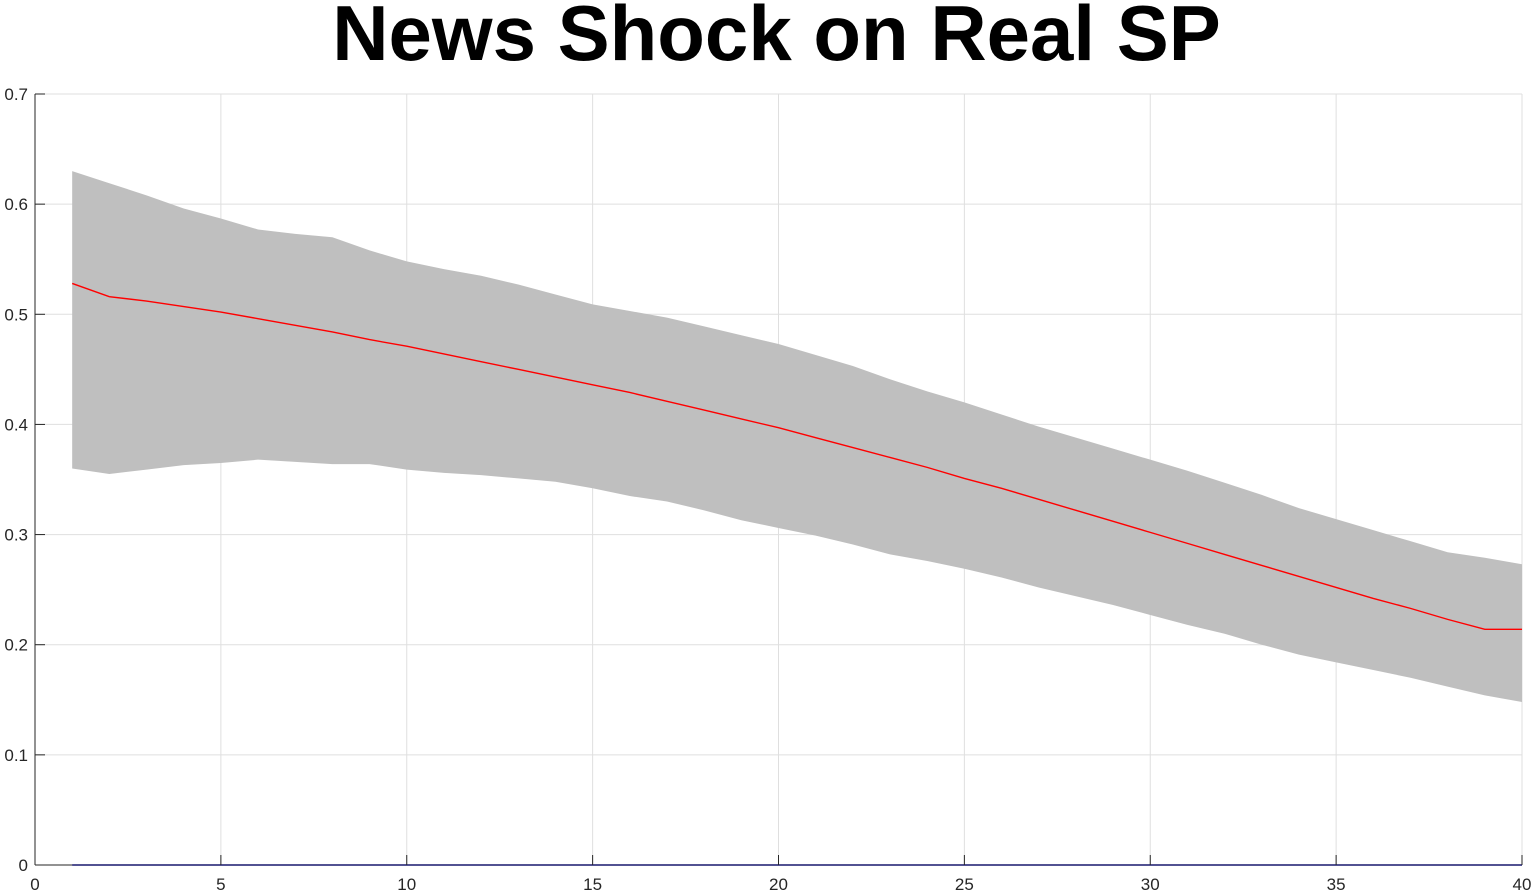 The height and width of the screenshot is (893, 1533). I want to click on y-tick-labels: 0 0.1 0.2 0.3 0.4 0.5 0.6 0.7, so click(16, 480).